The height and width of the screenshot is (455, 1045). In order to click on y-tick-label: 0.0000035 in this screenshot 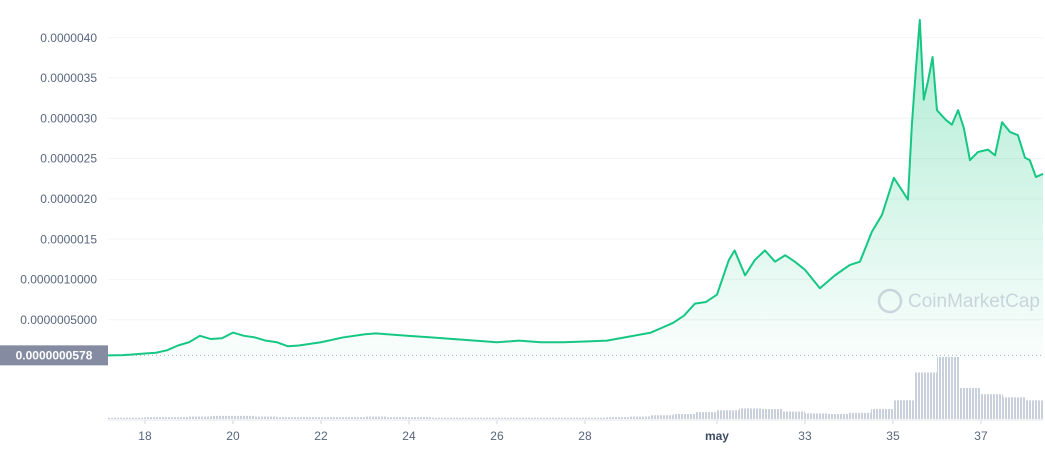, I will do `click(68, 78)`.